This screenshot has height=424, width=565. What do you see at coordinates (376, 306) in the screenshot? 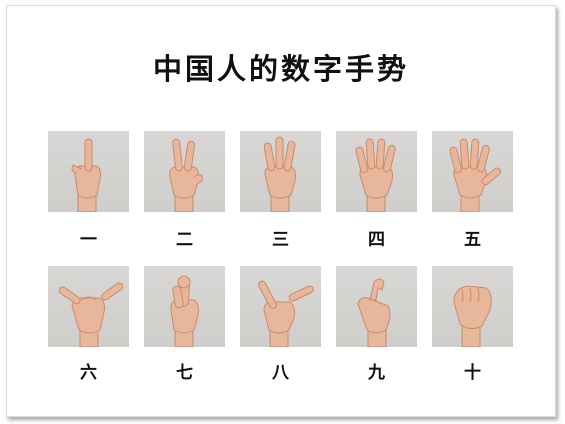
I see `nine-gesture-icon` at bounding box center [376, 306].